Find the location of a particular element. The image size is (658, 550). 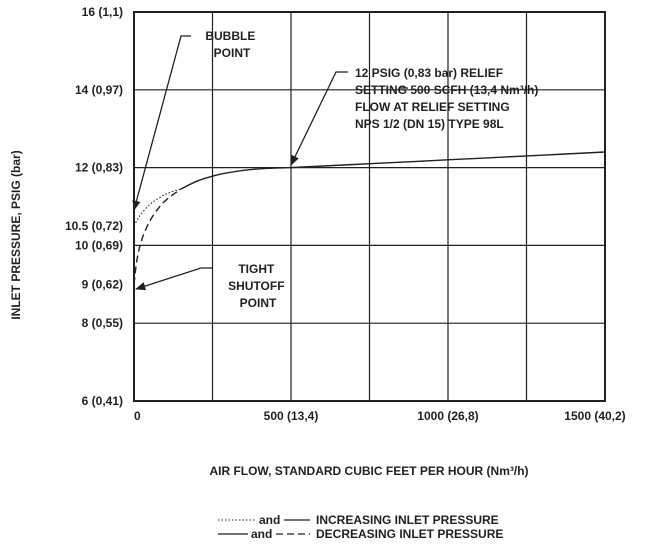

y-axis-title: INLET PRESSURE, PSIG (bar) is located at coordinates (16, 234).